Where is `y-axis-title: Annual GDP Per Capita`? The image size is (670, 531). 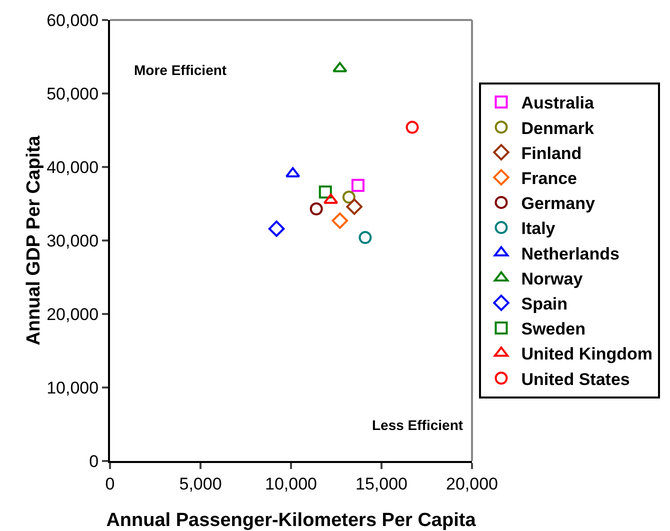
y-axis-title: Annual GDP Per Capita is located at coordinates (34, 240).